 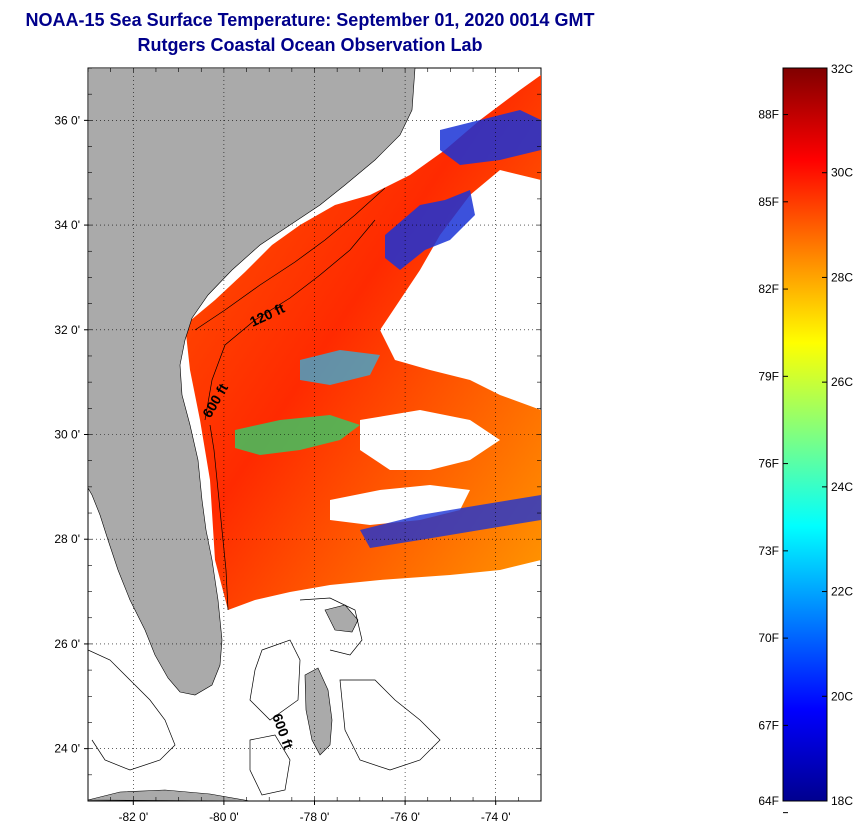 What do you see at coordinates (805, 434) in the screenshot?
I see `colorbar-gradient` at bounding box center [805, 434].